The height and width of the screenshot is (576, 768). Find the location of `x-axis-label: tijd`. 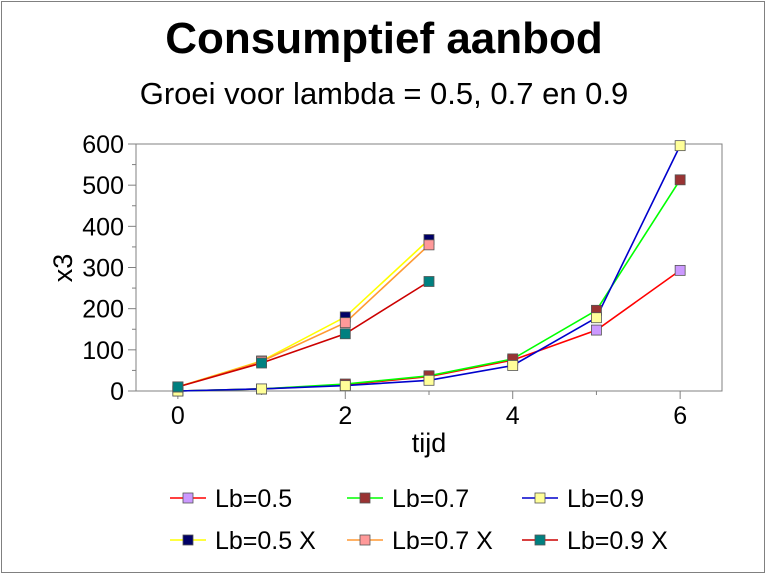

x-axis-label: tijd is located at coordinates (429, 443).